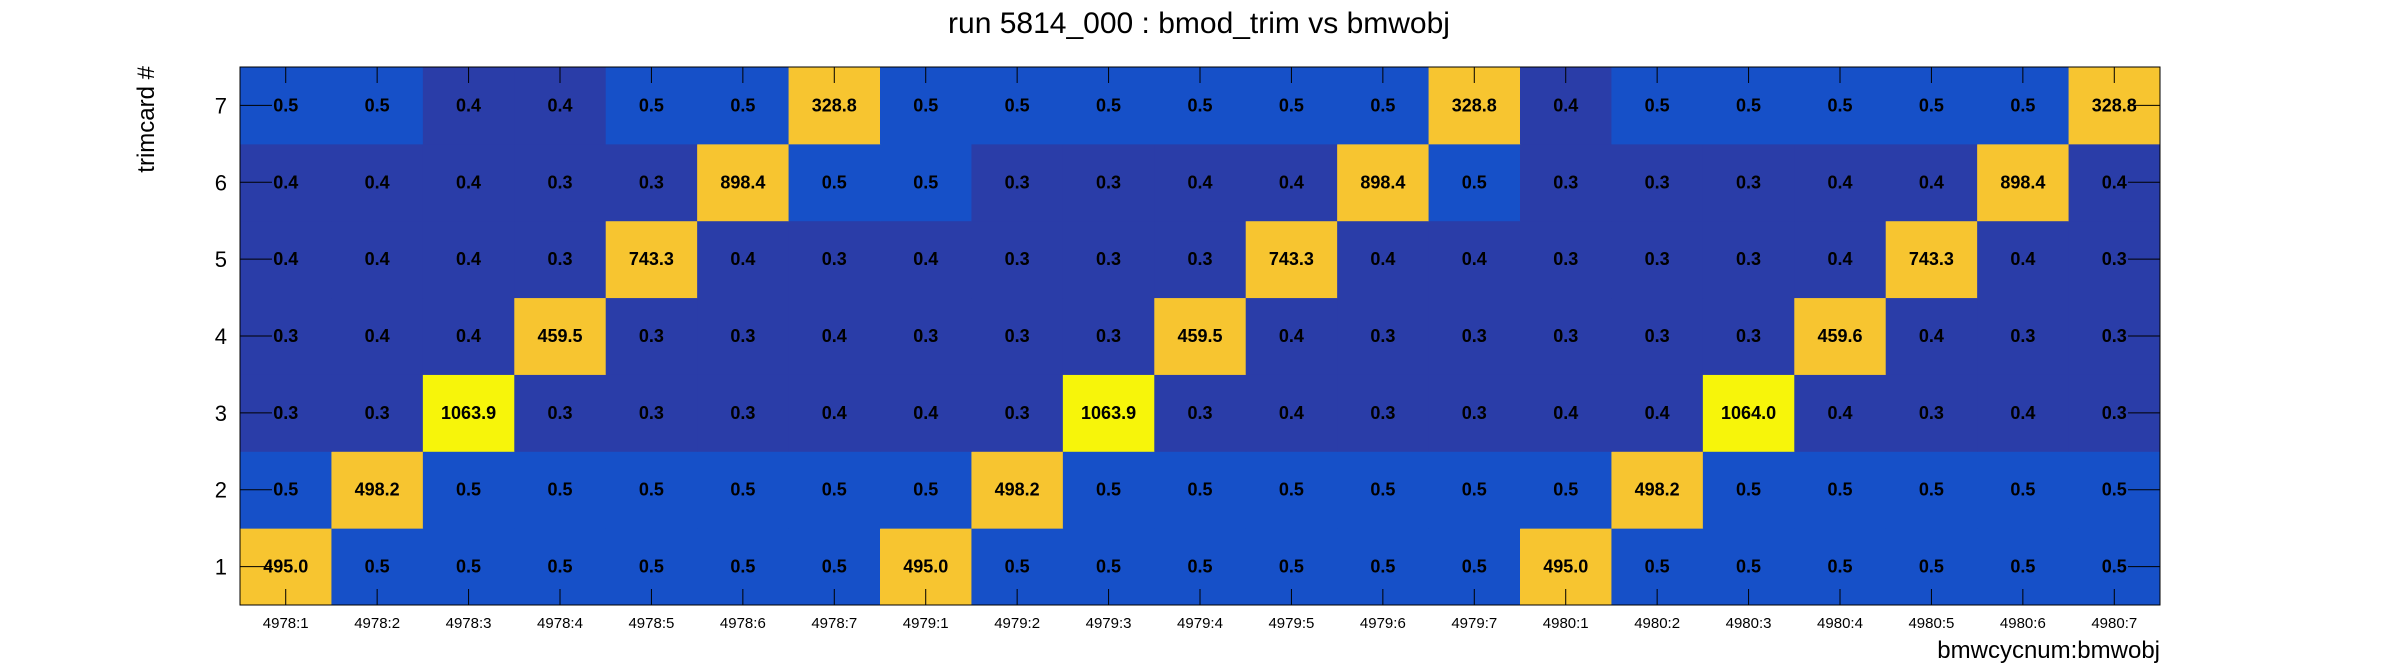 This screenshot has height=672, width=2396. Describe the element at coordinates (285, 567) in the screenshot. I see `cell-value-label: 495.0` at that location.